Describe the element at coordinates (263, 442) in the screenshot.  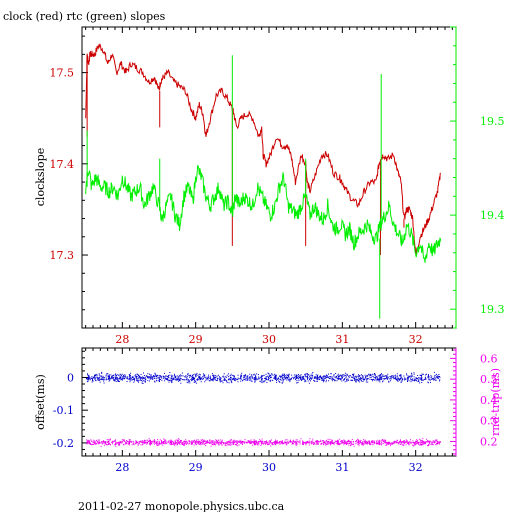
I see `scatter-points-rnd-trip` at that location.